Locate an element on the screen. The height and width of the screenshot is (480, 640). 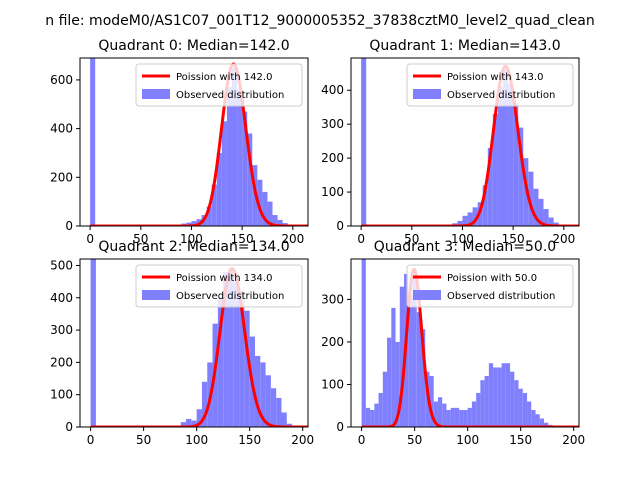
y-tick-label: 300 is located at coordinates (332, 124).